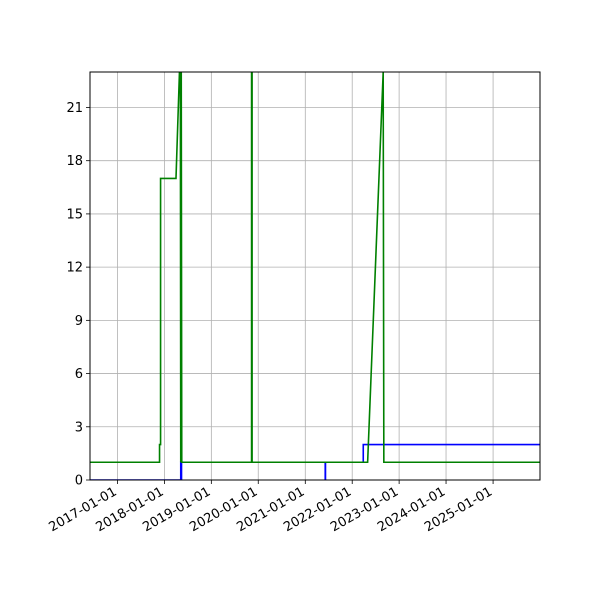  What do you see at coordinates (74, 214) in the screenshot?
I see `y-tick-label: 15` at bounding box center [74, 214].